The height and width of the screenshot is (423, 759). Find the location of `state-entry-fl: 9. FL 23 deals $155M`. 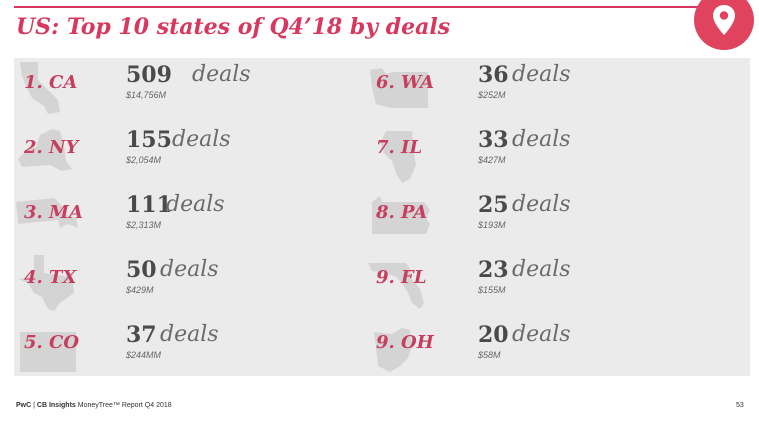

state-entry-fl: 9. FL 23 deals $155M is located at coordinates (516, 283).